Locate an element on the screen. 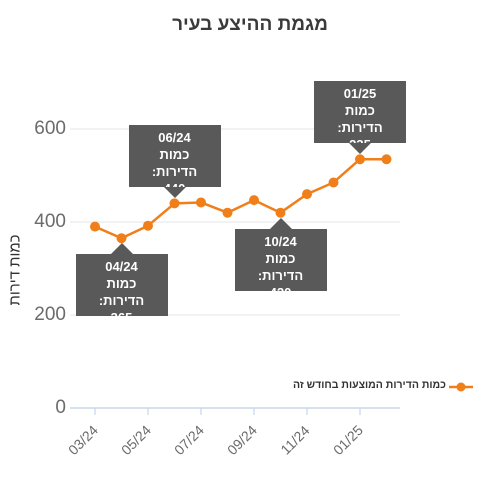  legend: כמות הדירות המוצעות בחודש זה is located at coordinates (376, 387).